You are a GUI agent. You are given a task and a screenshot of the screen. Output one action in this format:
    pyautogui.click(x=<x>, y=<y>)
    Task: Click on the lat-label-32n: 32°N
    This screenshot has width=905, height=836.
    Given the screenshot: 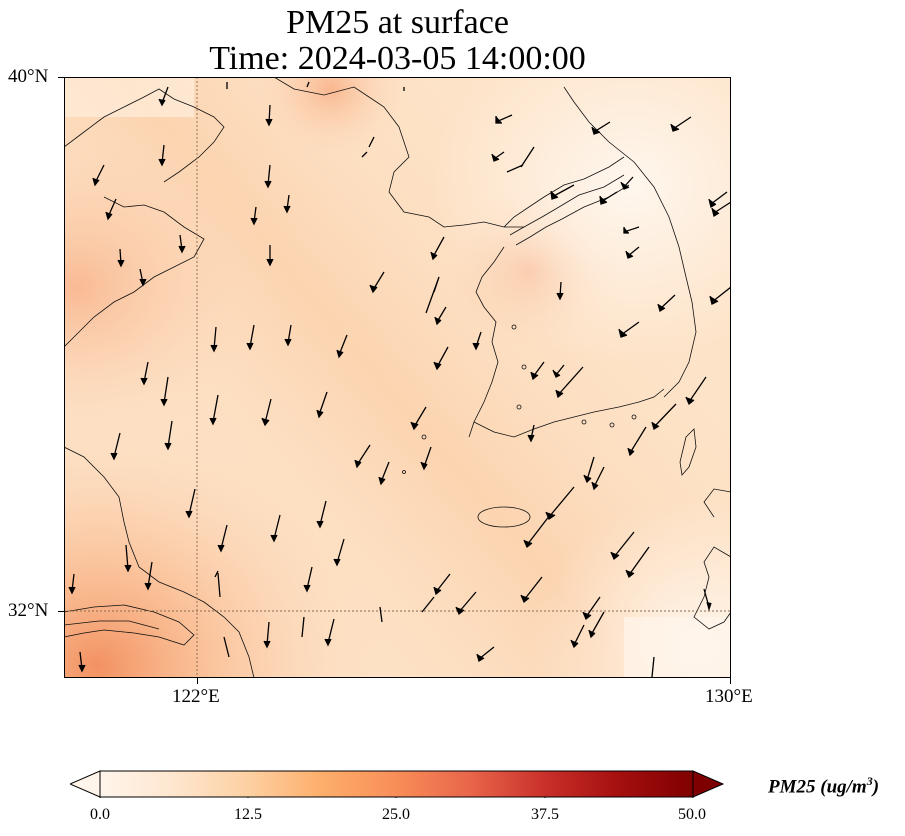 What is the action you would take?
    pyautogui.click(x=28, y=610)
    